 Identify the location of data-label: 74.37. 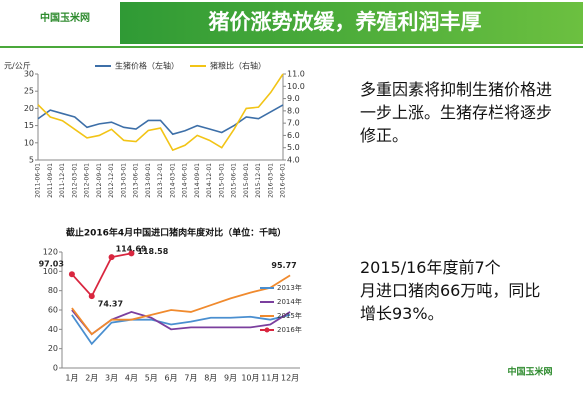
(110, 304).